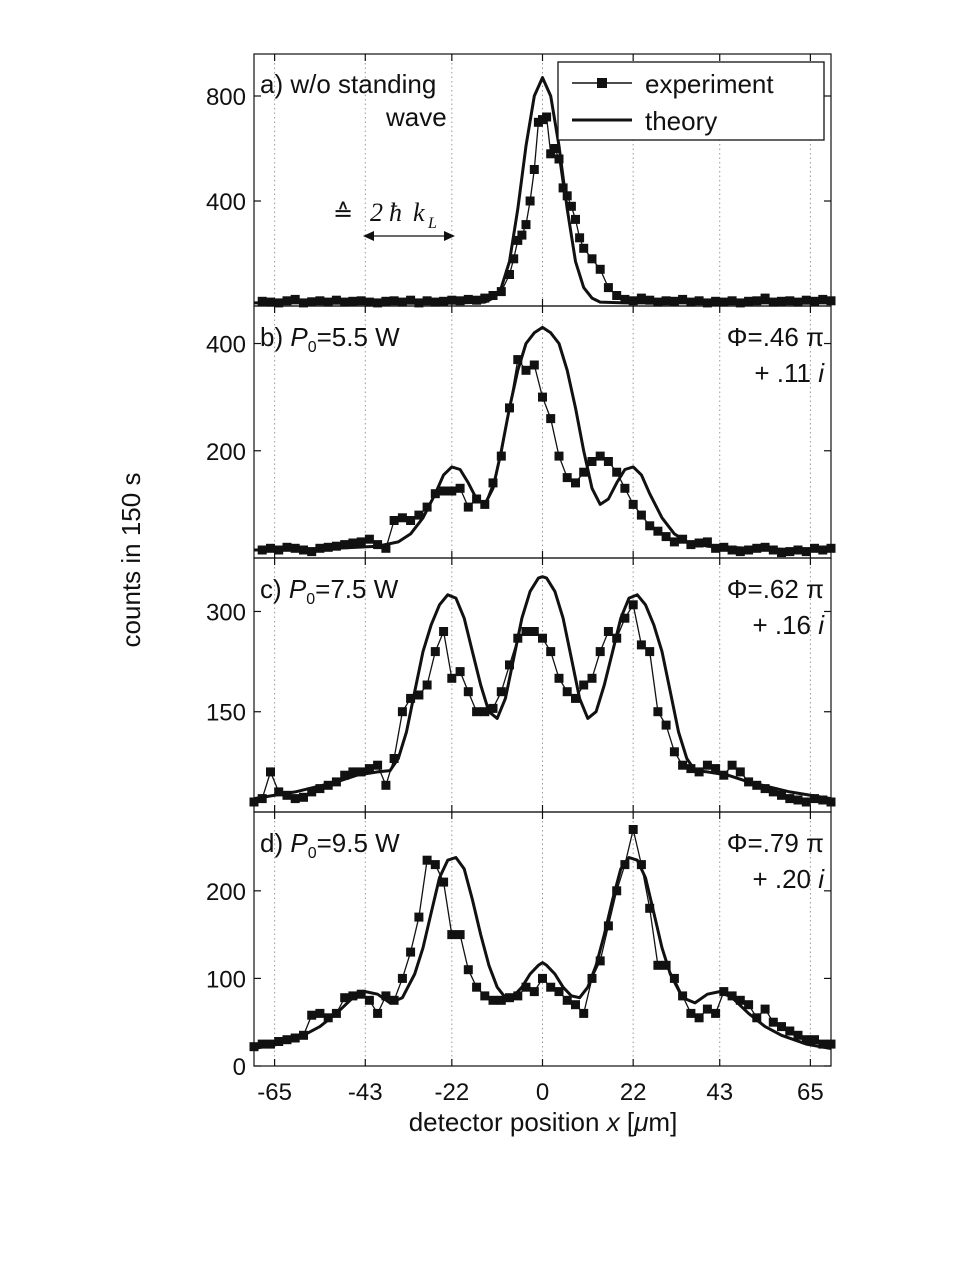 The height and width of the screenshot is (1269, 977). What do you see at coordinates (775, 589) in the screenshot?
I see `phase-value: Φ=.62 π` at bounding box center [775, 589].